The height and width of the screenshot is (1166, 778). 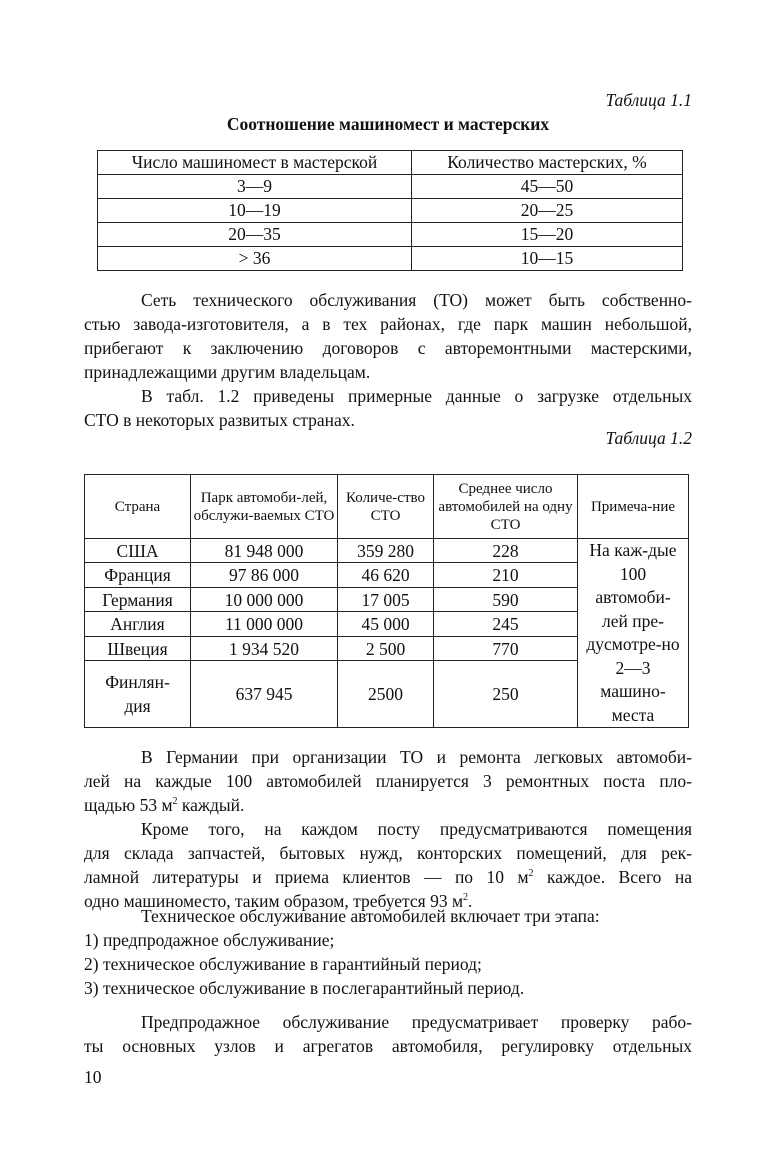 What do you see at coordinates (254, 258) in the screenshot?
I see `table-cell: > 36` at bounding box center [254, 258].